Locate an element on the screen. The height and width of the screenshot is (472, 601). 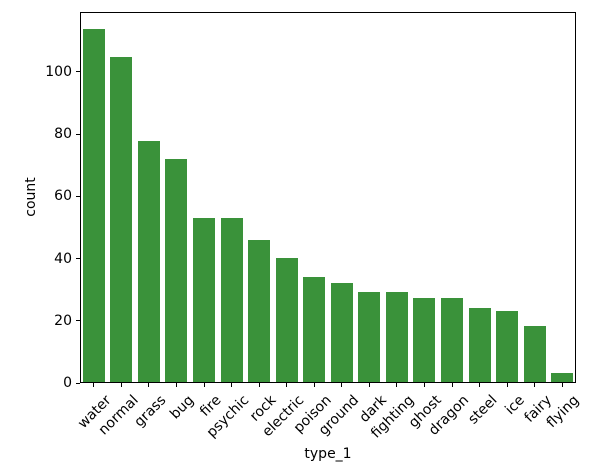
x-tick-dragon is located at coordinates (452, 385).